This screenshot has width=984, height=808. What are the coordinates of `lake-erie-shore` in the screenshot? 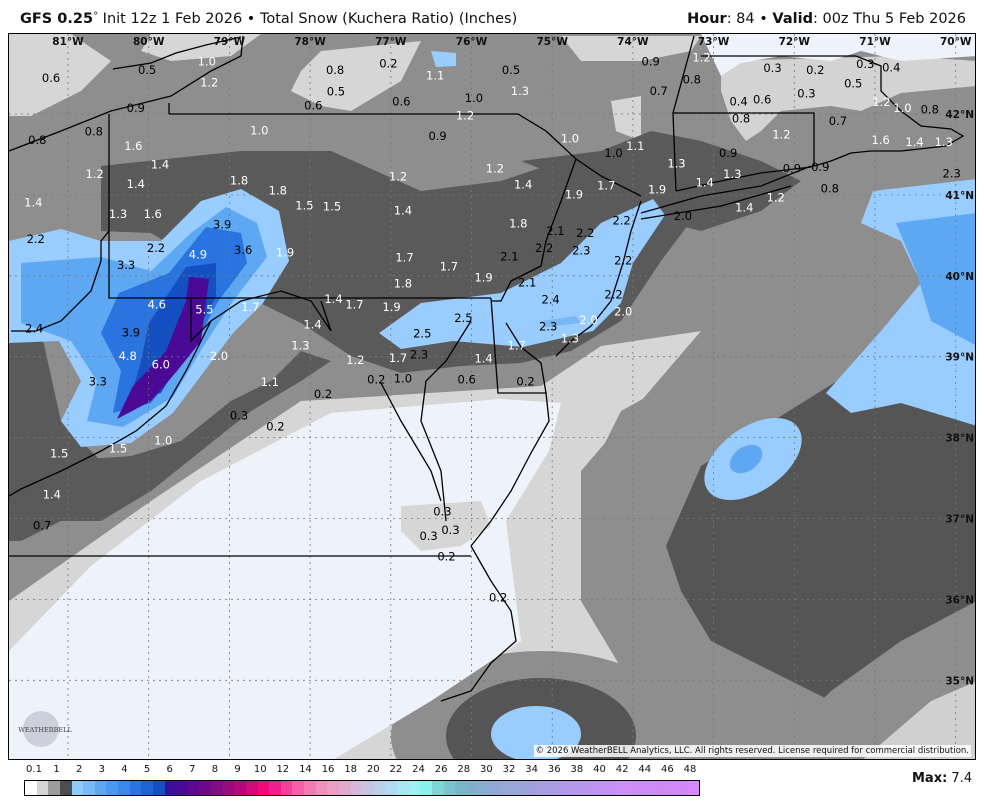 It's located at (126, 93).